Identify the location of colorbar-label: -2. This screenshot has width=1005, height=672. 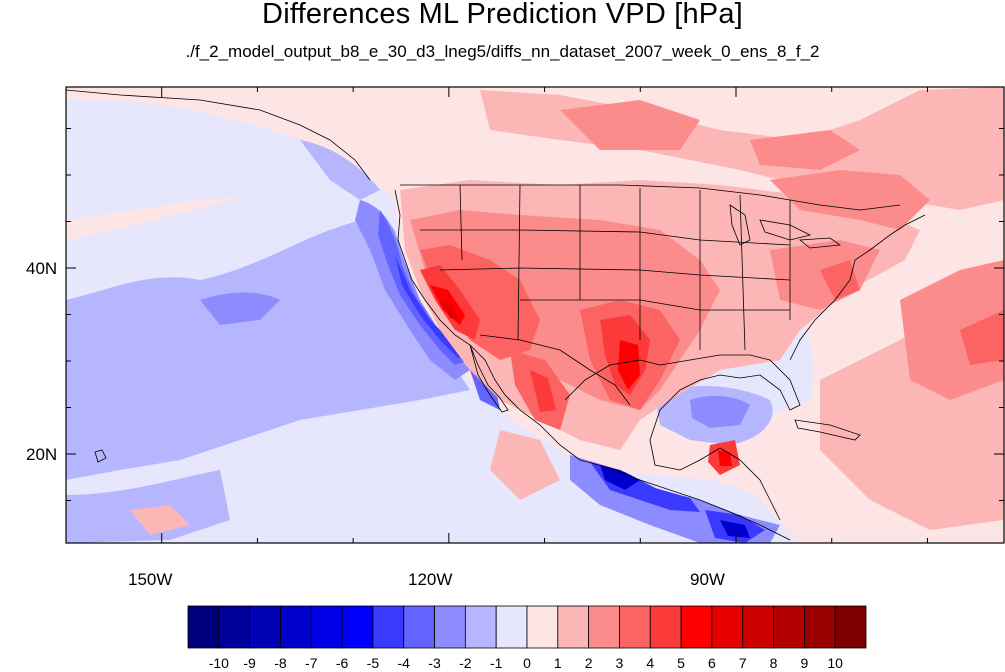
(465, 663).